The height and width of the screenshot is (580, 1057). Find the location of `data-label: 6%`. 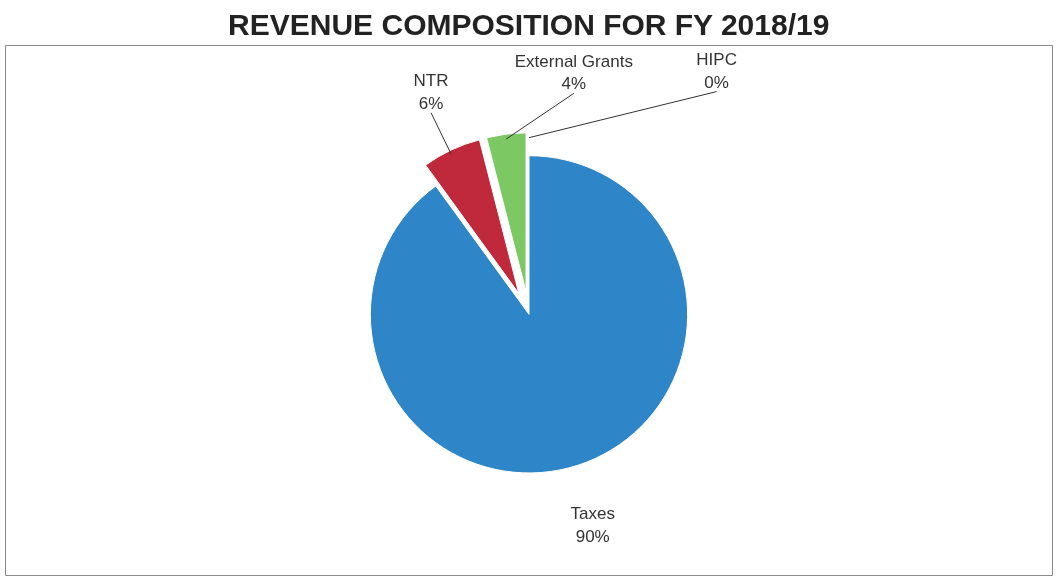

data-label: 6% is located at coordinates (431, 103).